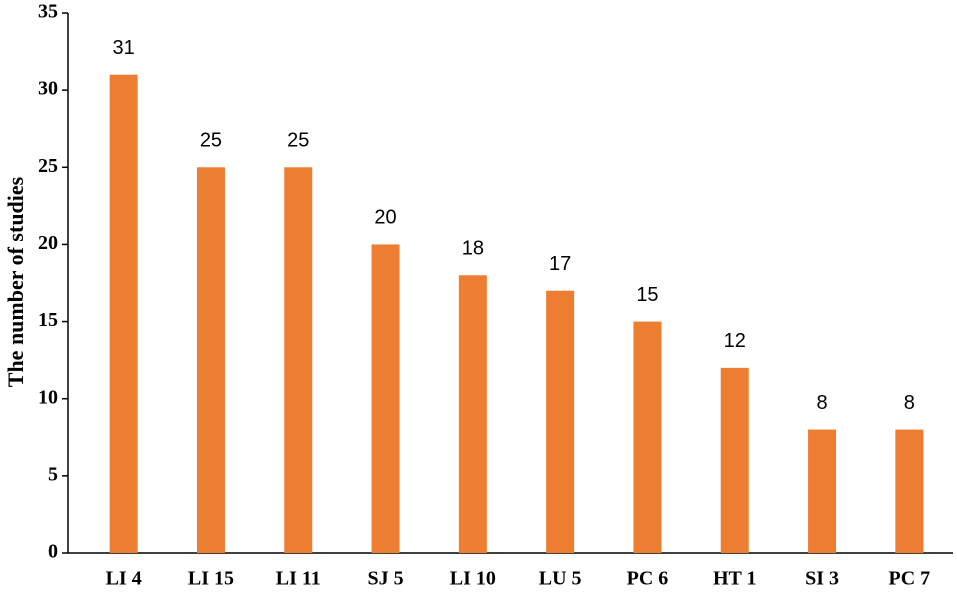  What do you see at coordinates (124, 579) in the screenshot?
I see `x-tick-label: LI 4` at bounding box center [124, 579].